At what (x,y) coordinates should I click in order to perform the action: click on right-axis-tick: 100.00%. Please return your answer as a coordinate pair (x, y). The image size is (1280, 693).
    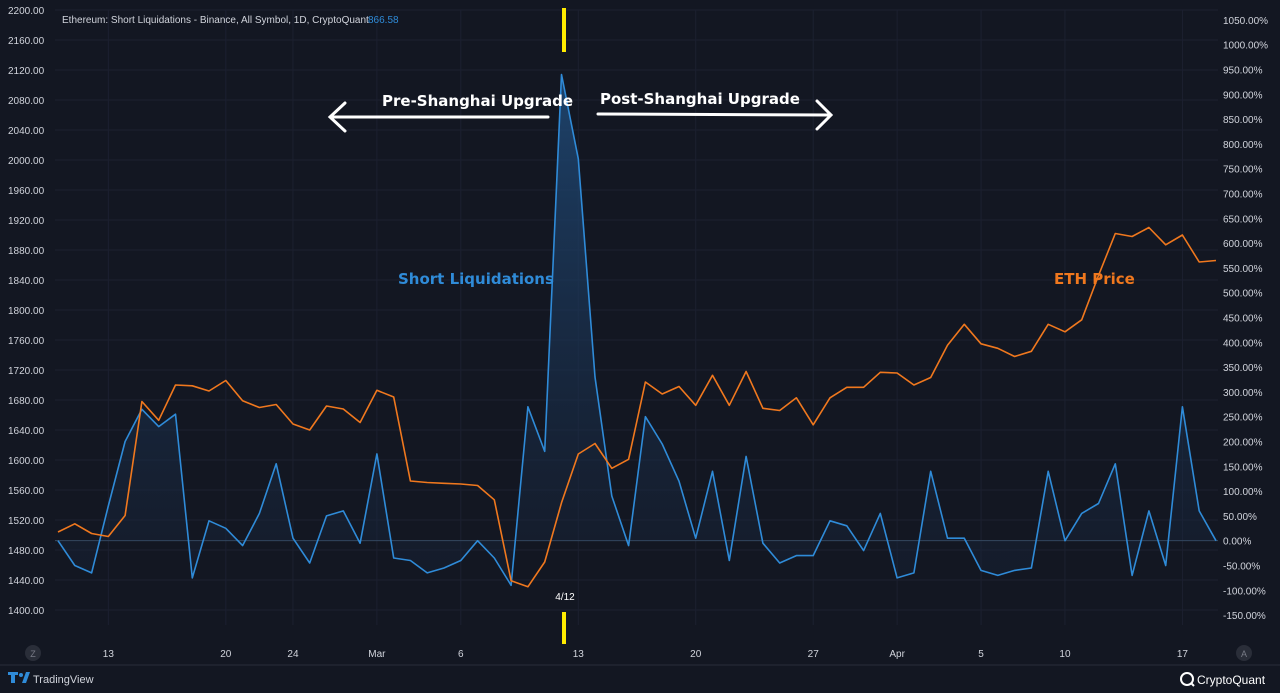
    Looking at the image, I should click on (1243, 492).